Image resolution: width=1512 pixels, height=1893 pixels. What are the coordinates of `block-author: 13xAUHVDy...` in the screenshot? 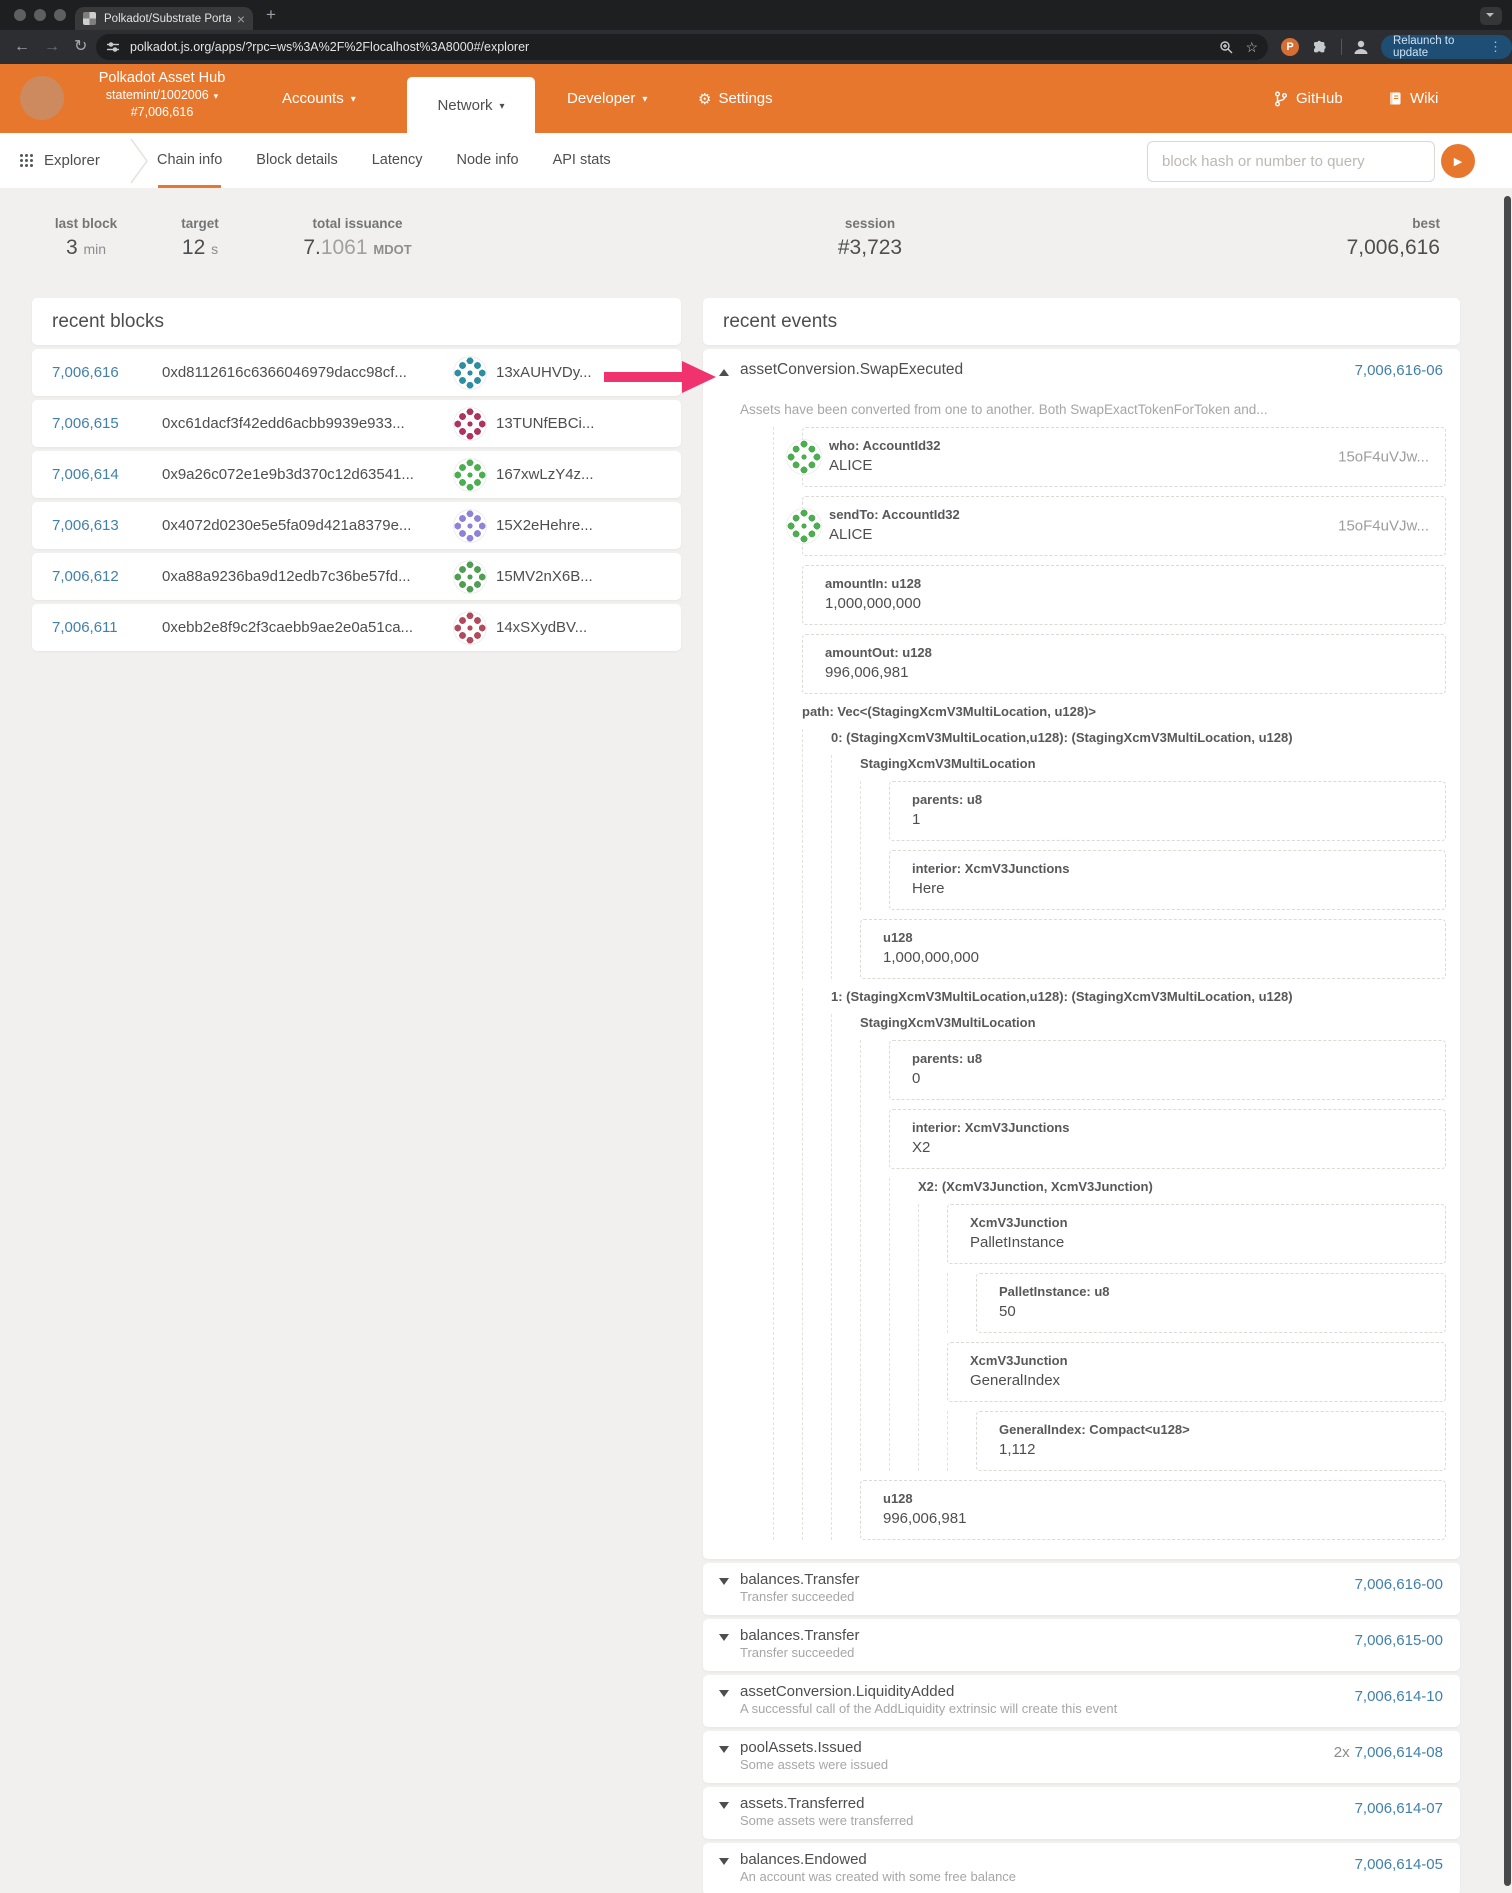 It's located at (547, 372).